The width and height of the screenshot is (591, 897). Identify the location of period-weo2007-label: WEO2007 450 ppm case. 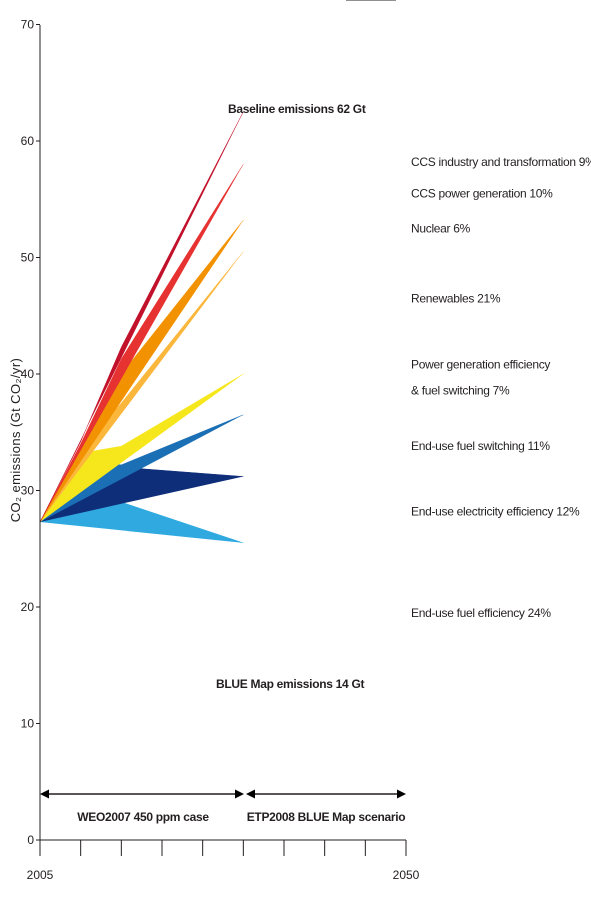
(143, 817).